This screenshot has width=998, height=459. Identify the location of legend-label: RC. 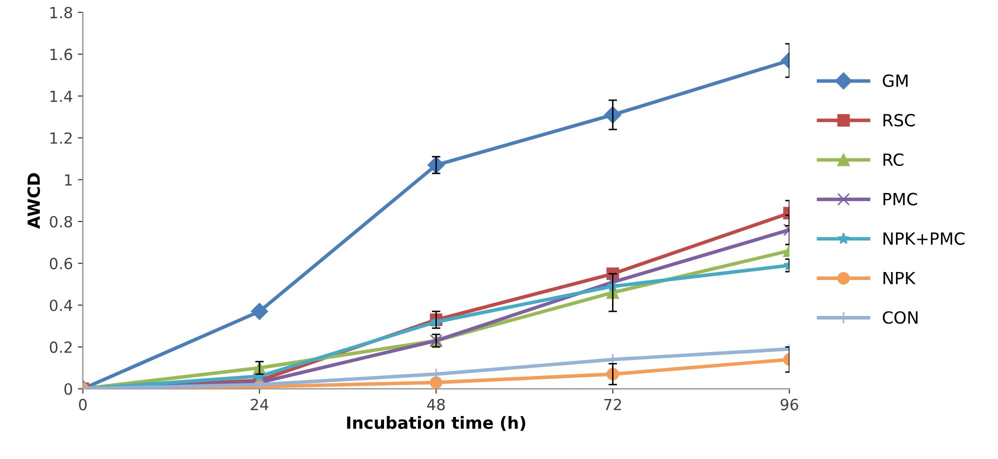
(894, 159).